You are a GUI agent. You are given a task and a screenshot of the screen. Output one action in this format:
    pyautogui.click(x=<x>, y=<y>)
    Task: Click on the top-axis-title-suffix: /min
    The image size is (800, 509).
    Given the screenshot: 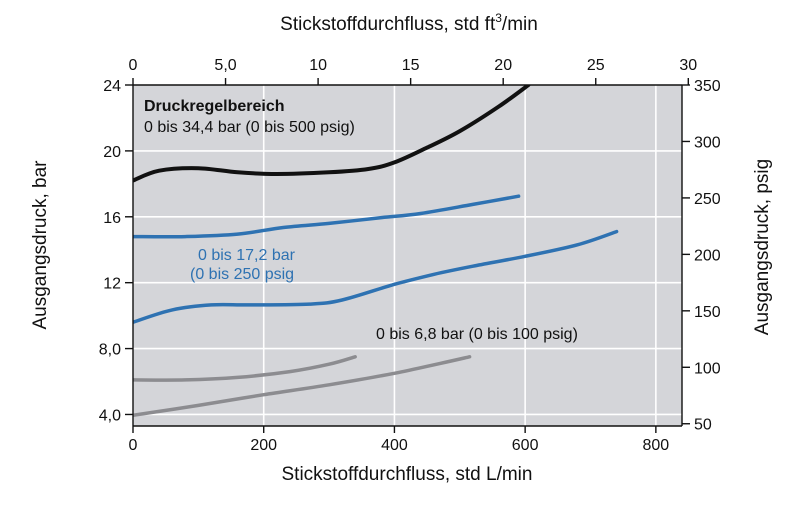 What is the action you would take?
    pyautogui.click(x=520, y=24)
    